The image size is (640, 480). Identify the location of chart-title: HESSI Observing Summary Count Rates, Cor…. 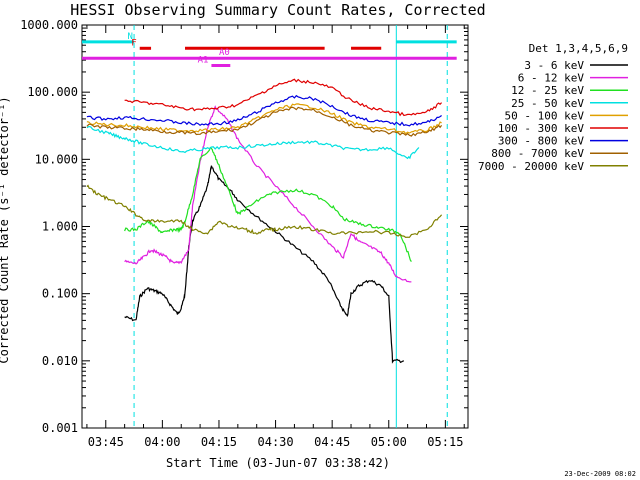
(277, 10).